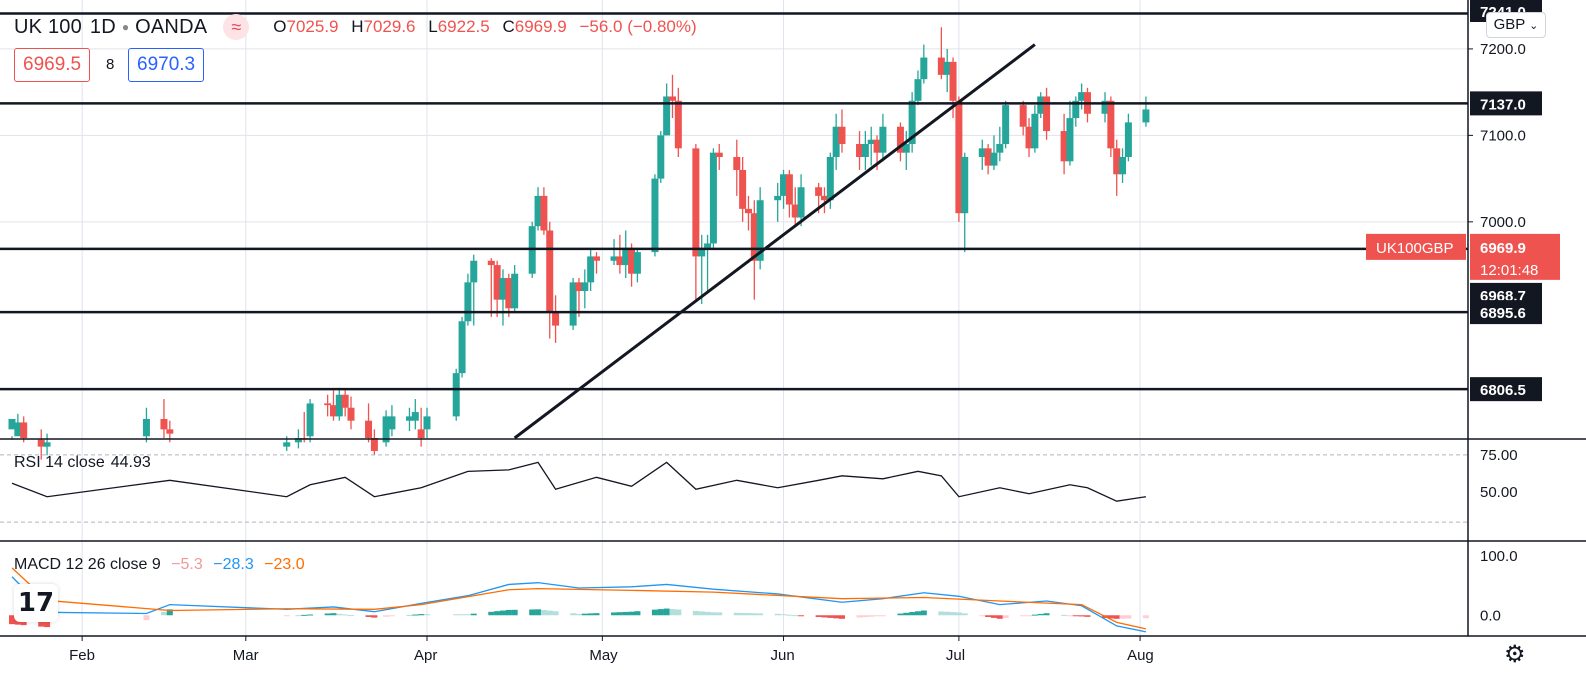  Describe the element at coordinates (1140, 655) in the screenshot. I see `time-tick-label: Aug` at that location.